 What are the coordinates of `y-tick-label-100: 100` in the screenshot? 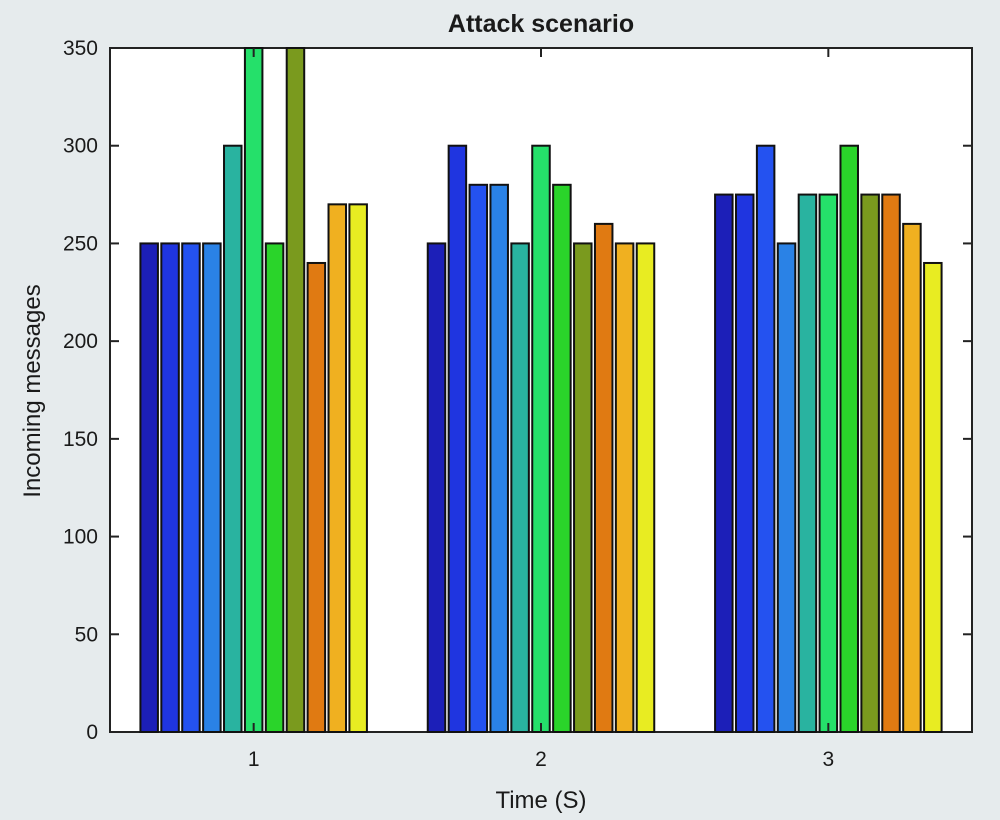 It's located at (80, 537).